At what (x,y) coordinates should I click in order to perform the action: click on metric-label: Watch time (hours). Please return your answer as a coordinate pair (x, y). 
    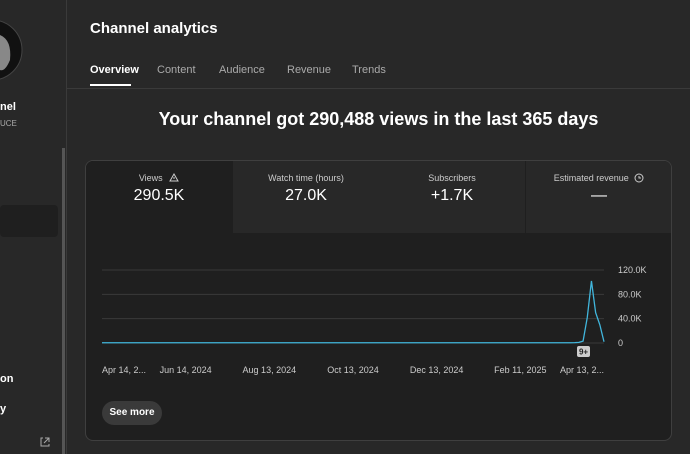
    Looking at the image, I should click on (306, 178).